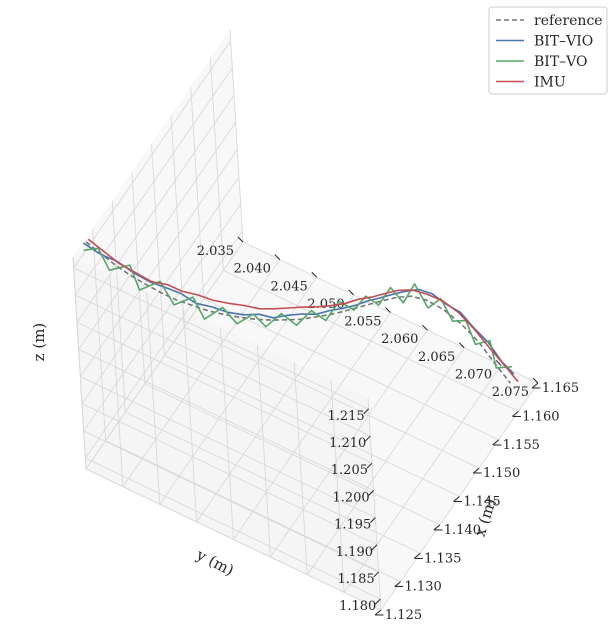  What do you see at coordinates (399, 339) in the screenshot?
I see `y-tick-label: 2.060` at bounding box center [399, 339].